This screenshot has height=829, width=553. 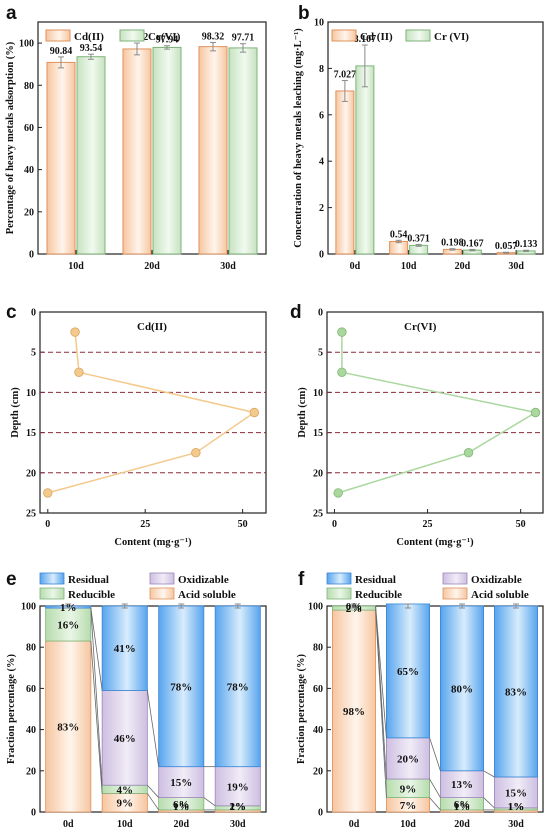 I want to click on panel-a-xtick-label: 10d, so click(x=76, y=266).